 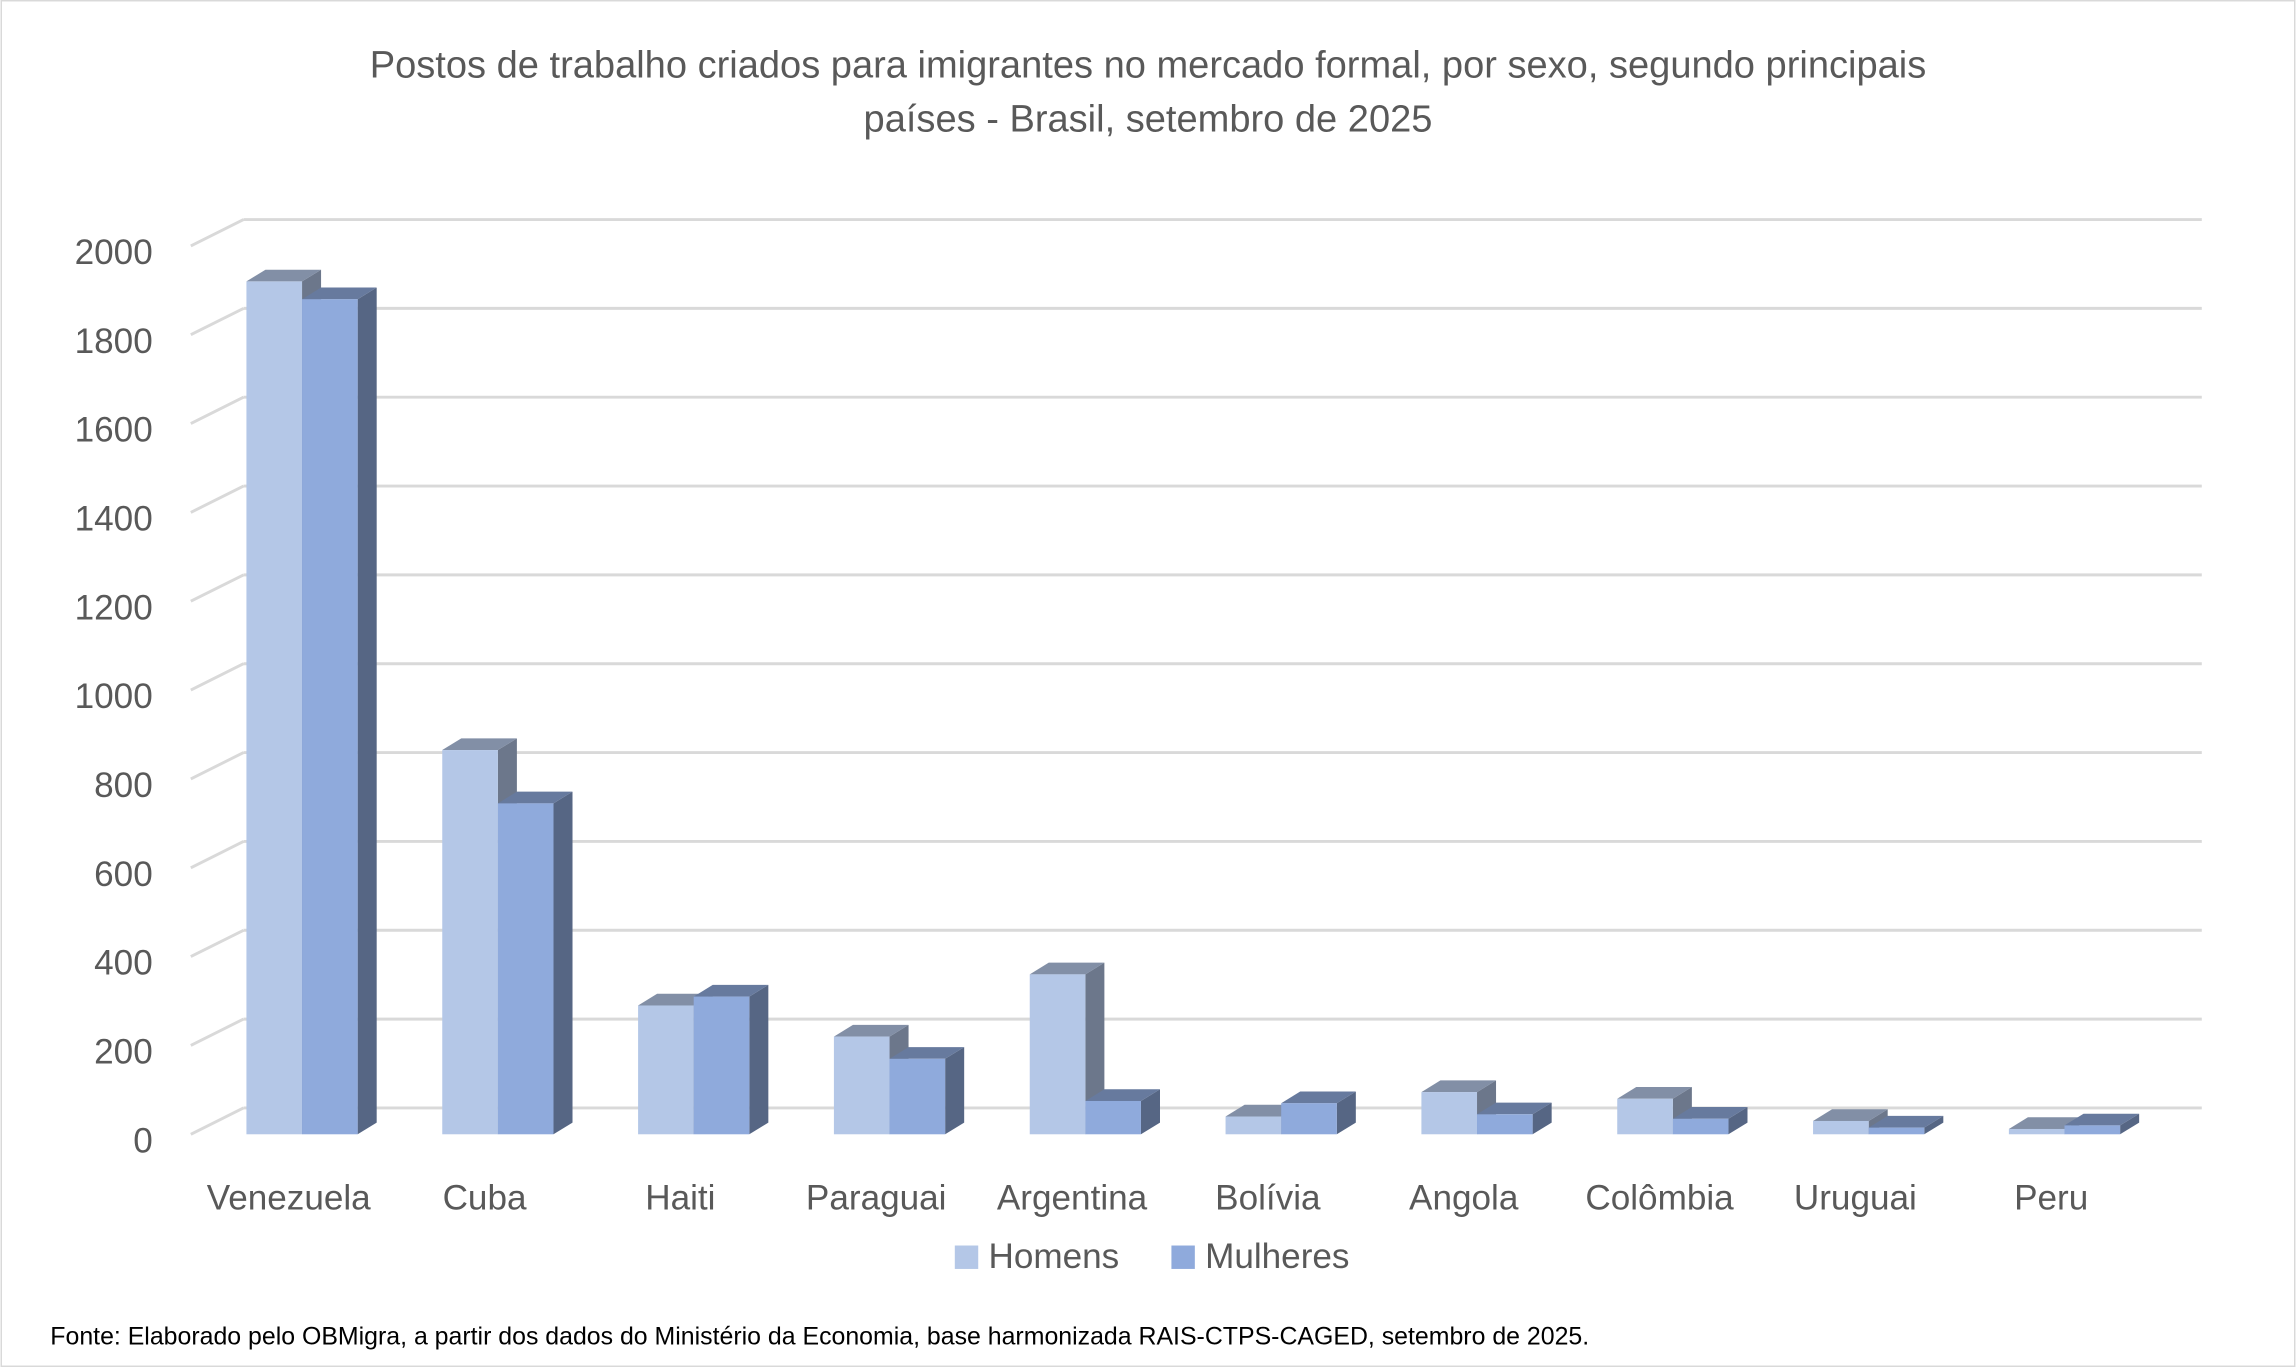 What do you see at coordinates (1053, 1256) in the screenshot?
I see `legend-label: Homens` at bounding box center [1053, 1256].